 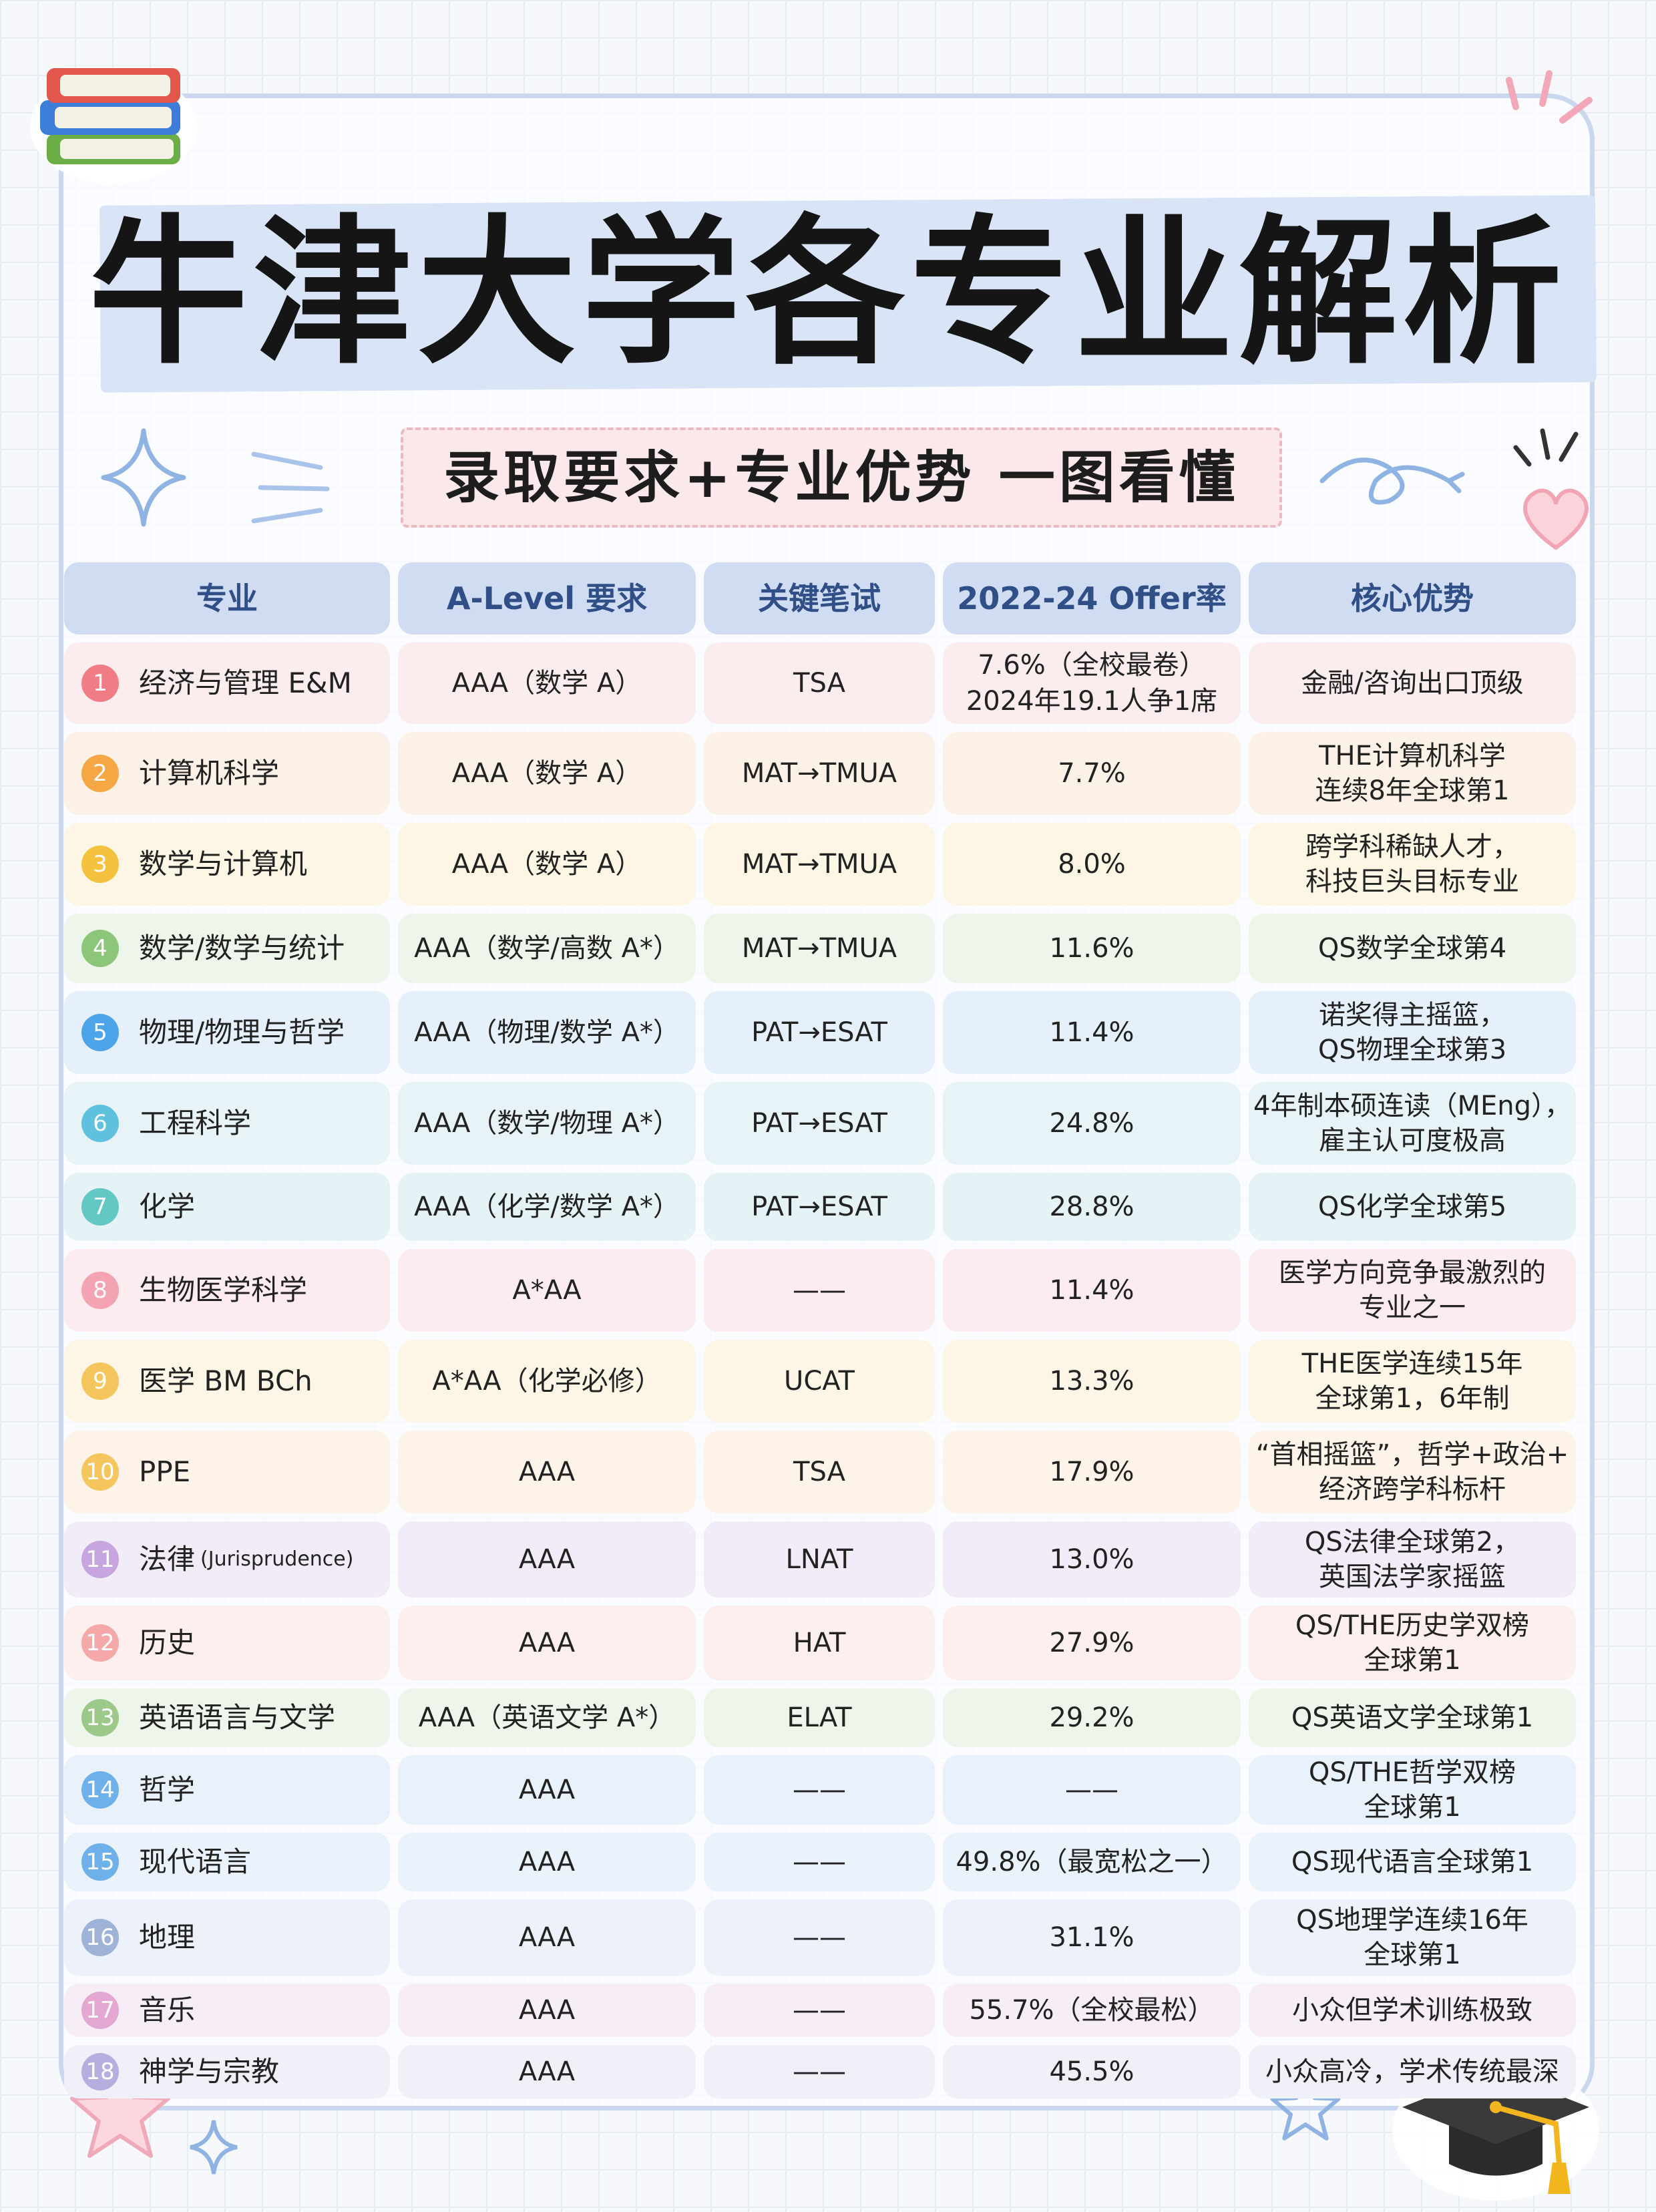 I want to click on page-title: 牛津大学各专业解析, so click(x=828, y=293).